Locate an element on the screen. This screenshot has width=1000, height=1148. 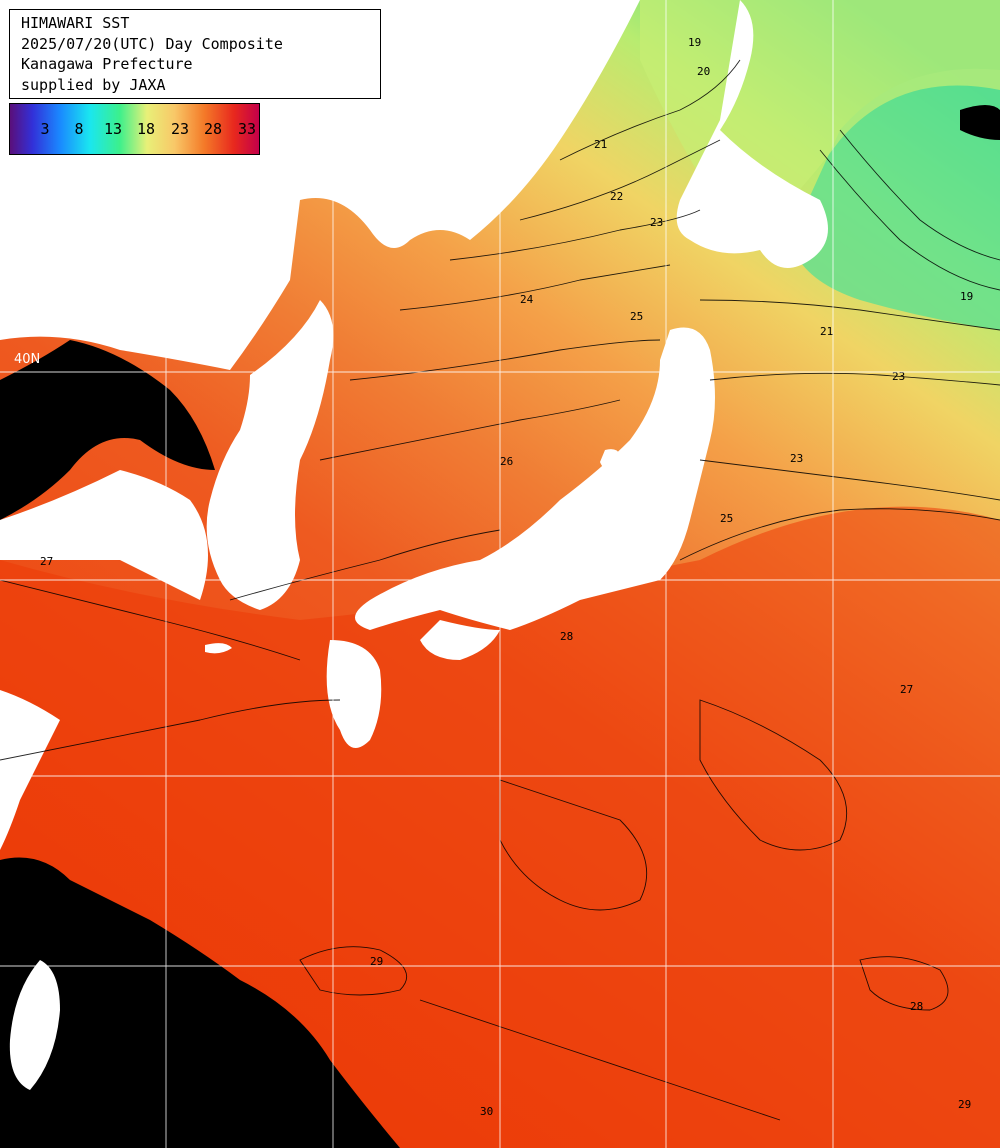
land-korea is located at coordinates (270, 455).